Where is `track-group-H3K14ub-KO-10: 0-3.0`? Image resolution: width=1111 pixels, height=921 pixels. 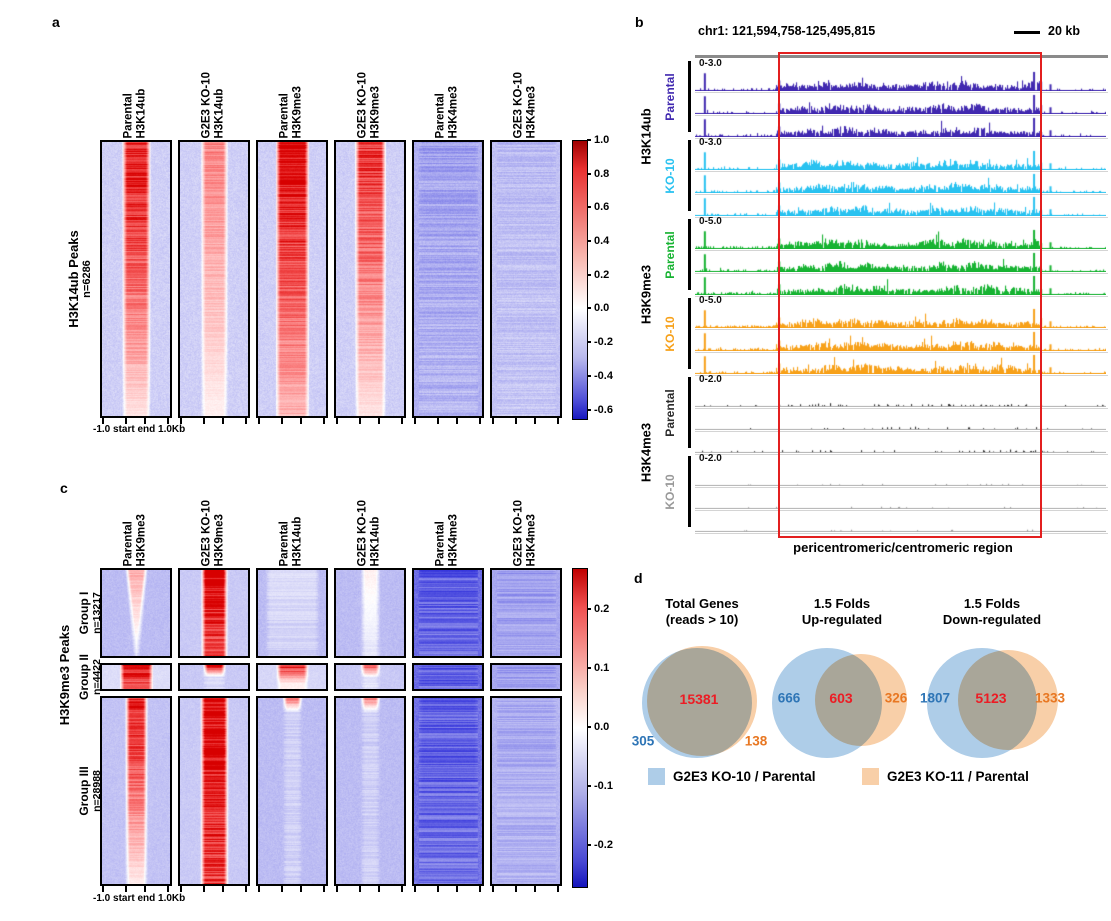
track-group-H3K14ub-KO-10: 0-3.0 is located at coordinates (901, 177).